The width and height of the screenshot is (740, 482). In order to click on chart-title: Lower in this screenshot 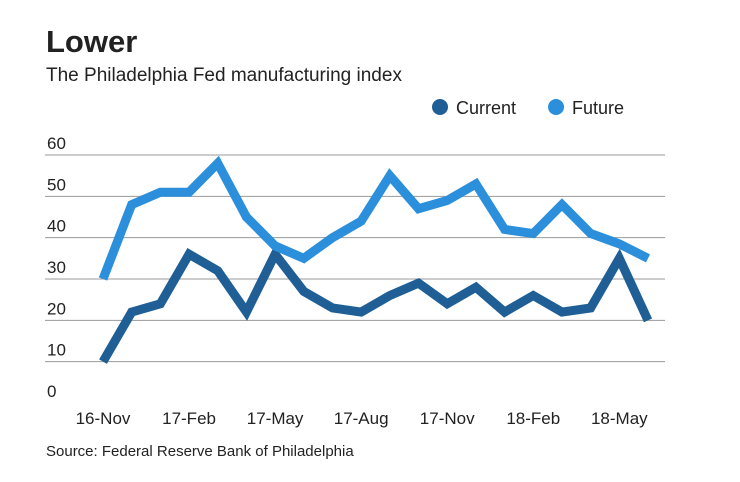, I will do `click(91, 41)`.